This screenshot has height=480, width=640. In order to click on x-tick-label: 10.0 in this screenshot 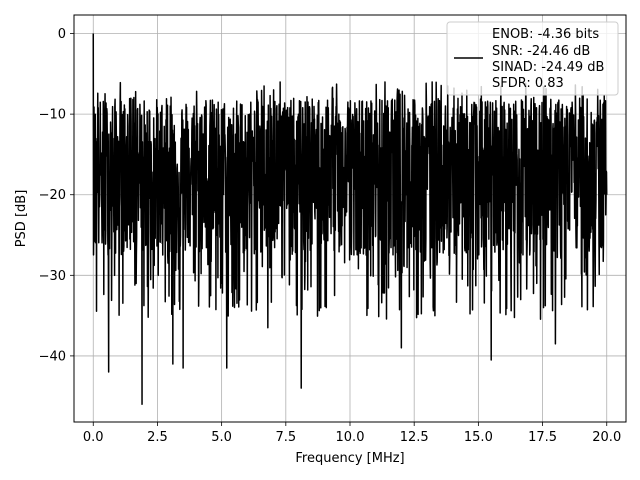, I will do `click(350, 437)`.